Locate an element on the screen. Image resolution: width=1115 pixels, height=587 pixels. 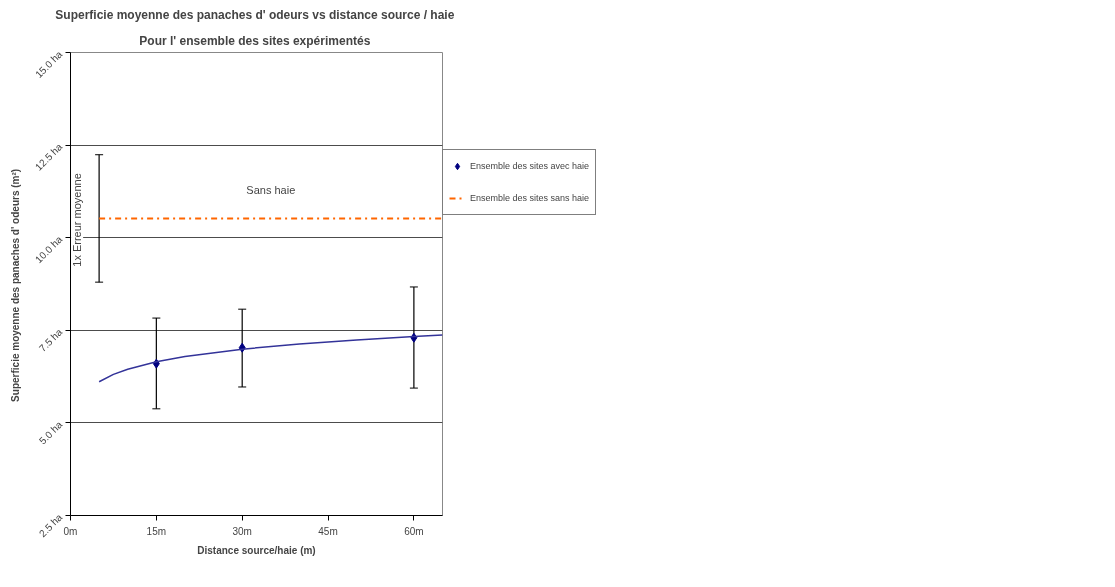
y-tick-label: 10.0 ha is located at coordinates (49, 249).